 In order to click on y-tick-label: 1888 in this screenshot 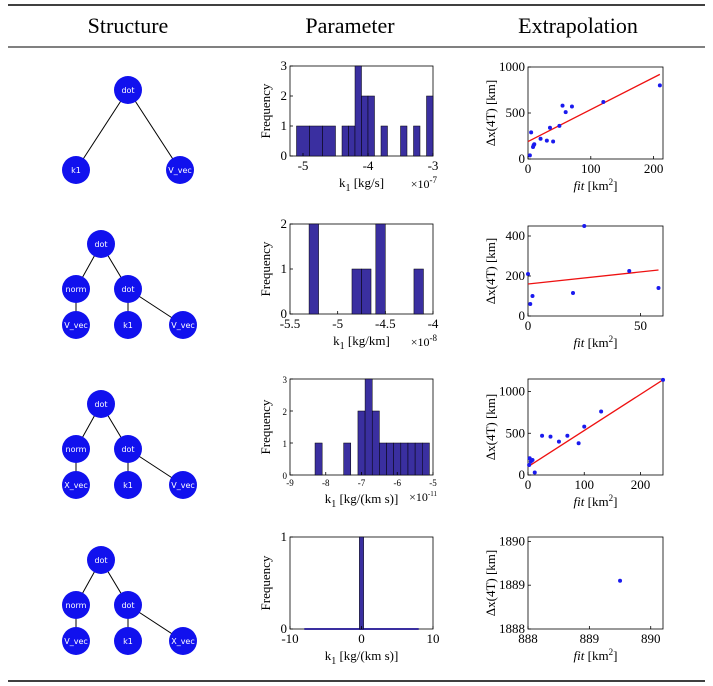, I will do `click(512, 628)`.